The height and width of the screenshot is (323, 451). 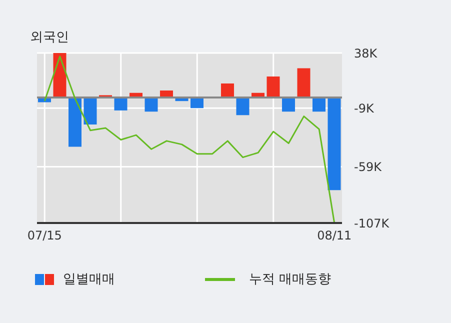 What do you see at coordinates (368, 167) in the screenshot?
I see `y-tick-label: -59K` at bounding box center [368, 167].